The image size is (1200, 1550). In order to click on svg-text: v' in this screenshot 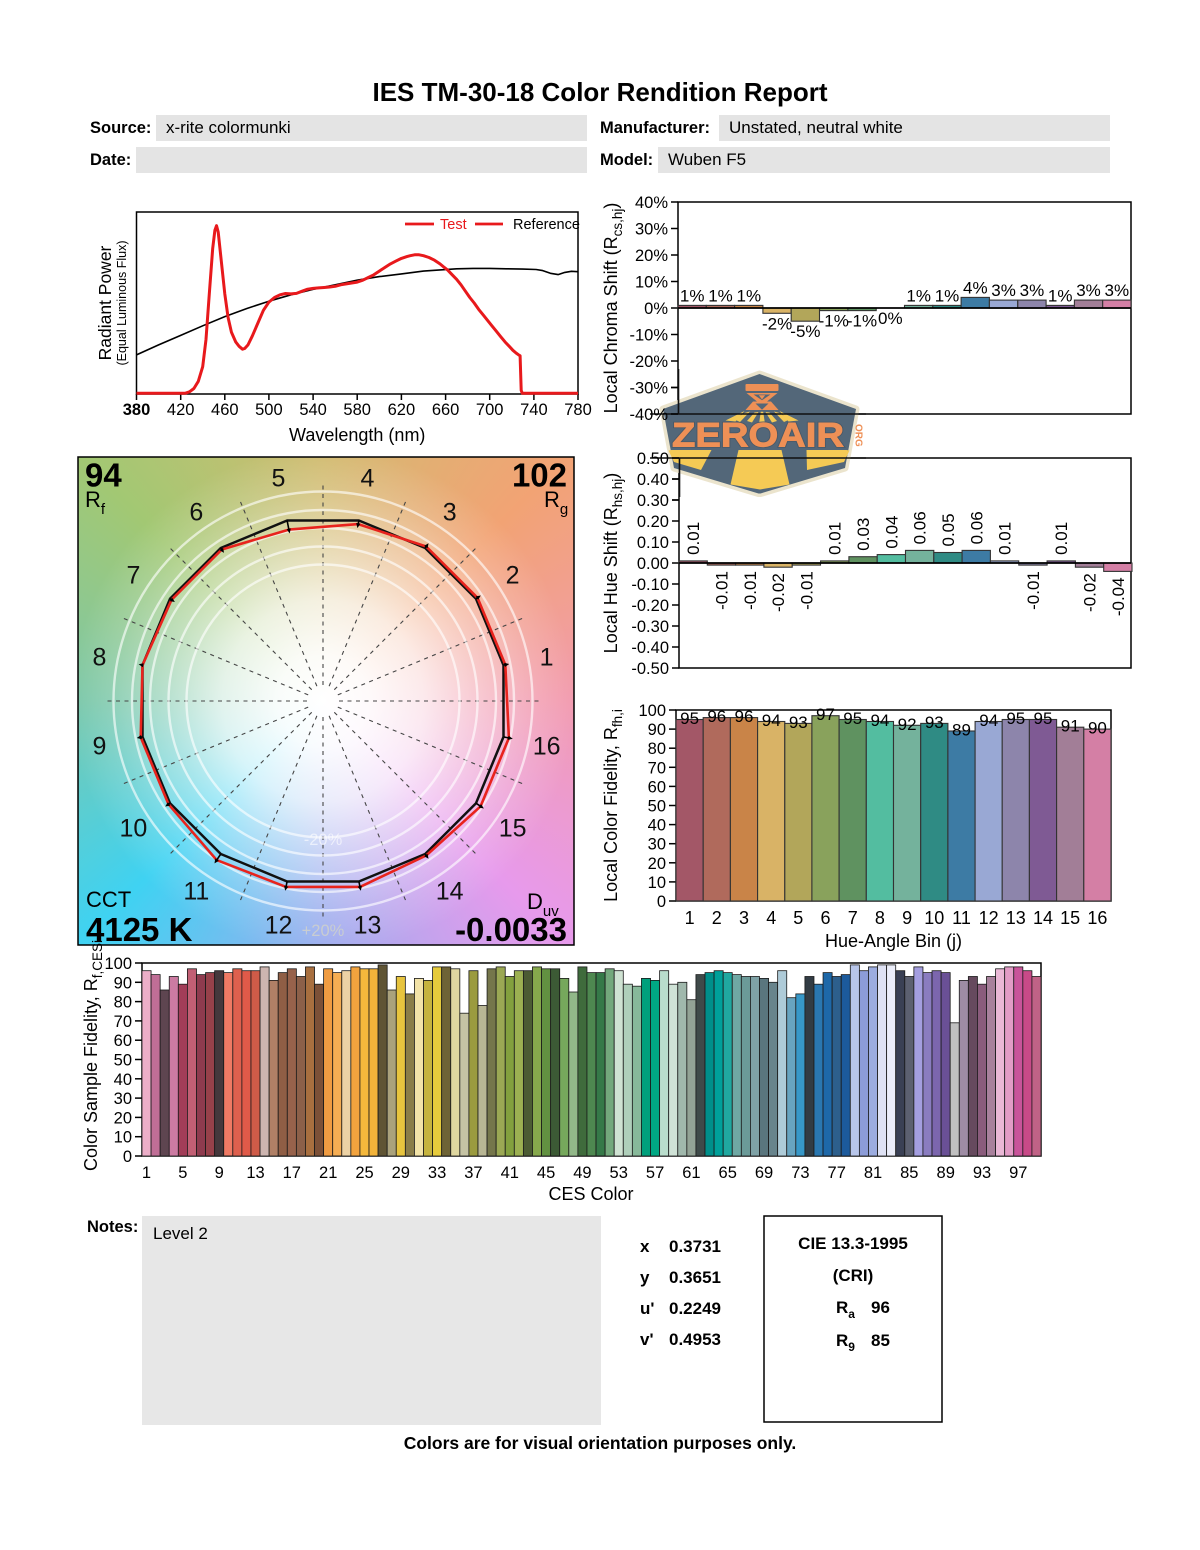, I will do `click(647, 1339)`.